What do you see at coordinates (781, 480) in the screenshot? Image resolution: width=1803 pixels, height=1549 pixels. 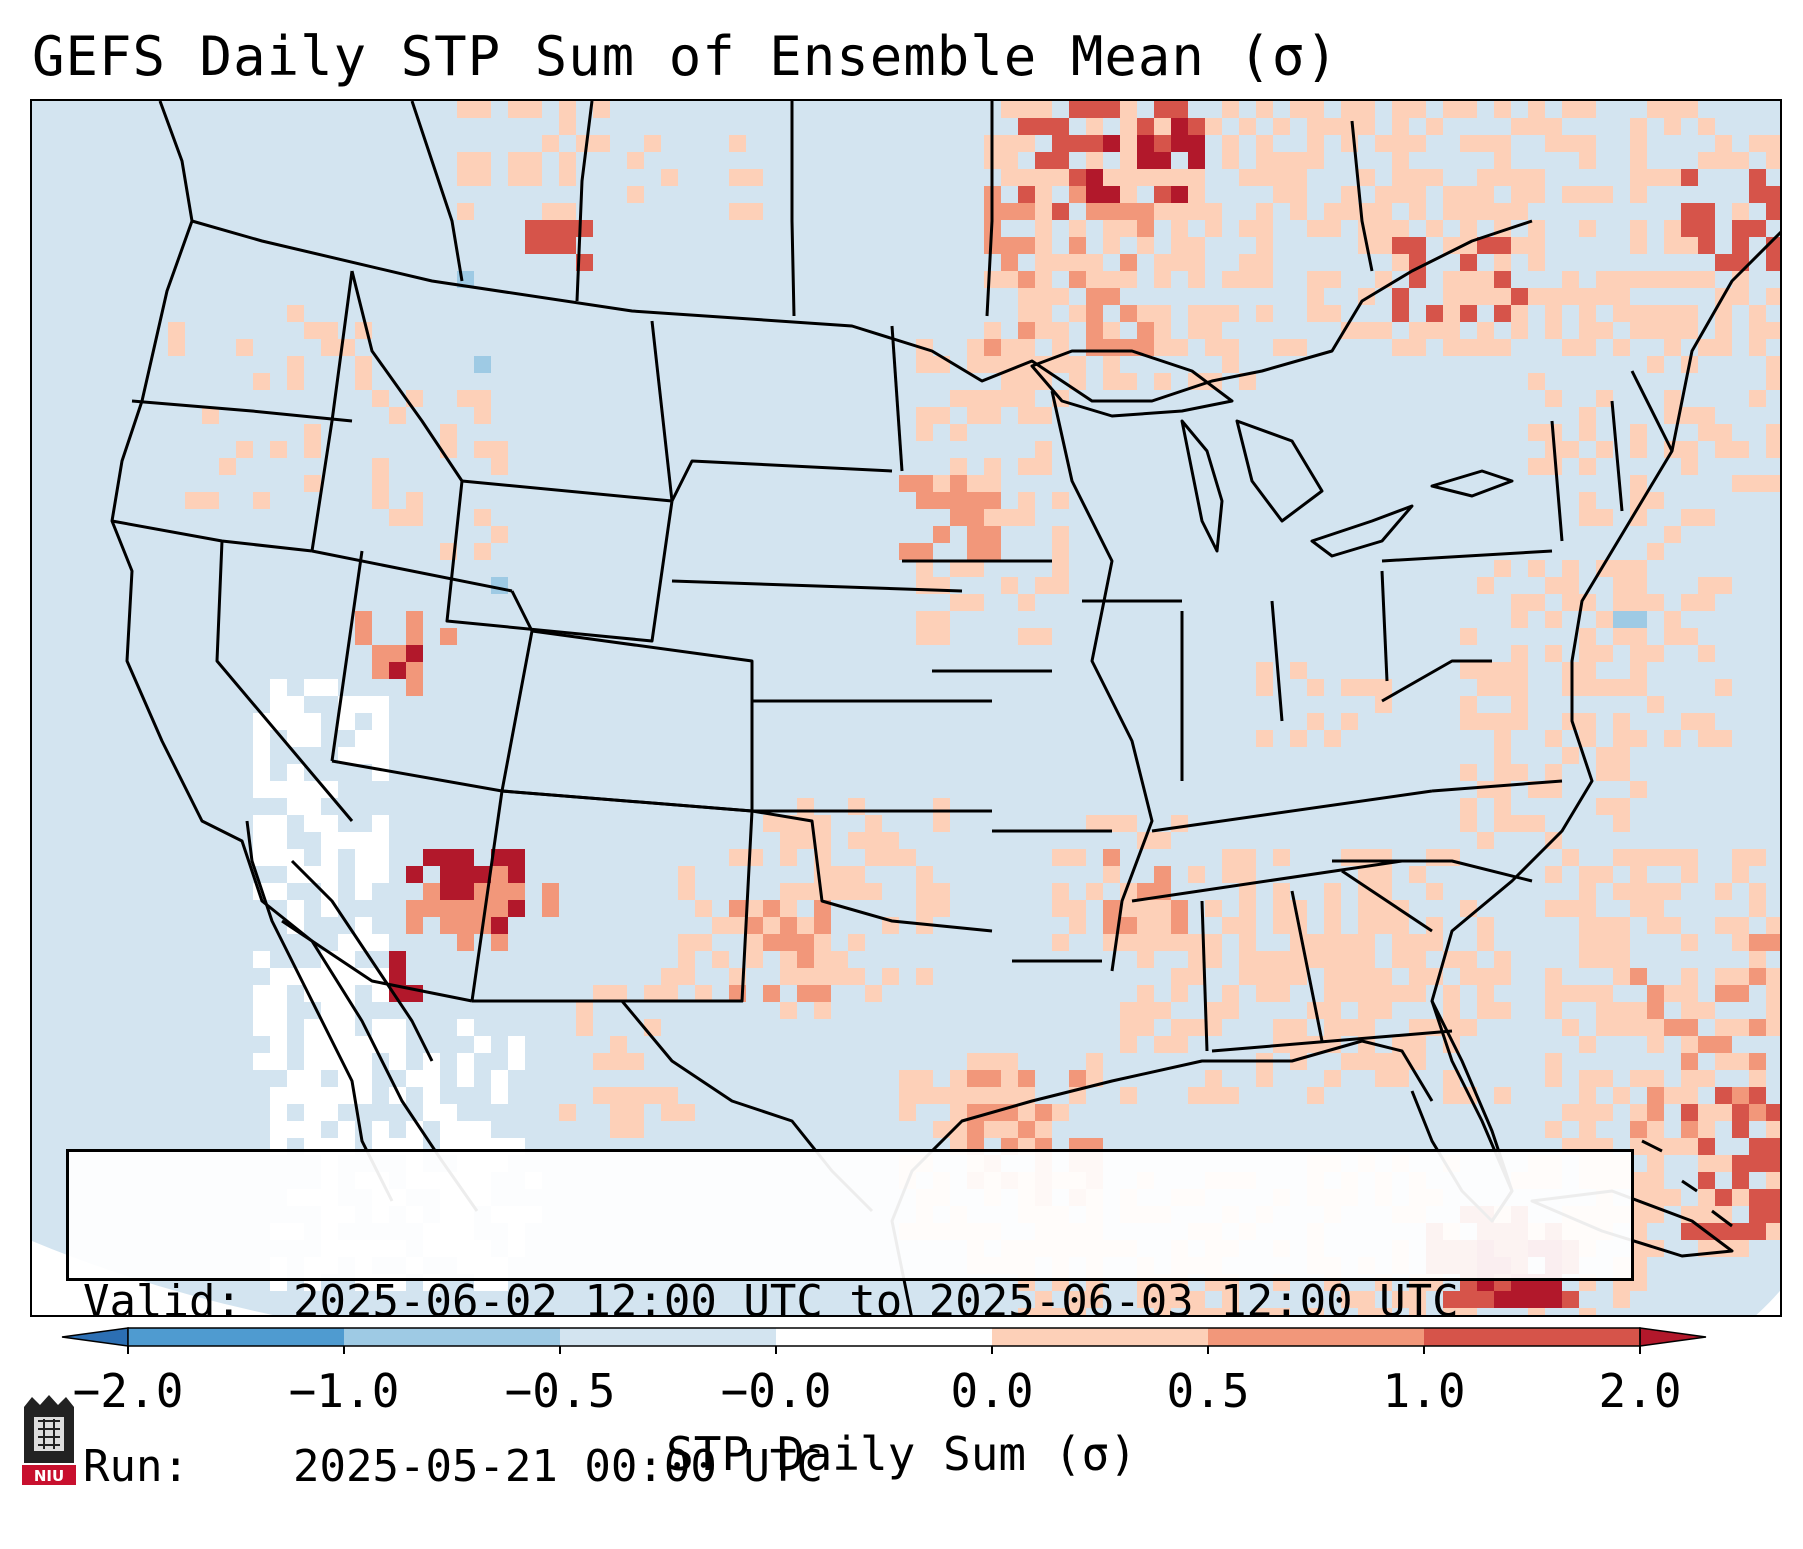 I see `state-line-nd-sd` at bounding box center [781, 480].